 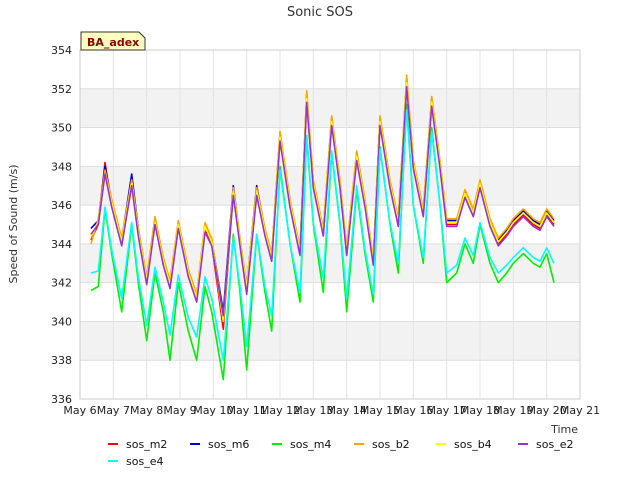 What do you see at coordinates (391, 444) in the screenshot?
I see `legend-label: sos_b2` at bounding box center [391, 444].